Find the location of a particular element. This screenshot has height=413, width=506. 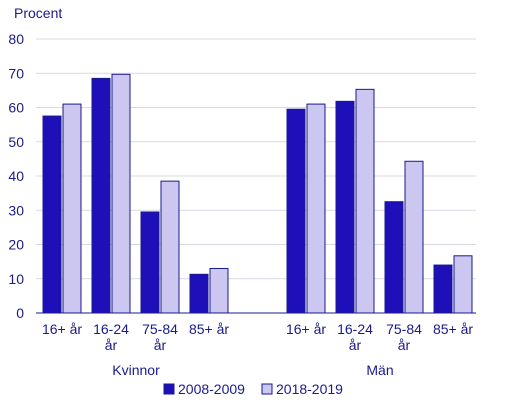

group-label-0: Kvinnor is located at coordinates (136, 370).